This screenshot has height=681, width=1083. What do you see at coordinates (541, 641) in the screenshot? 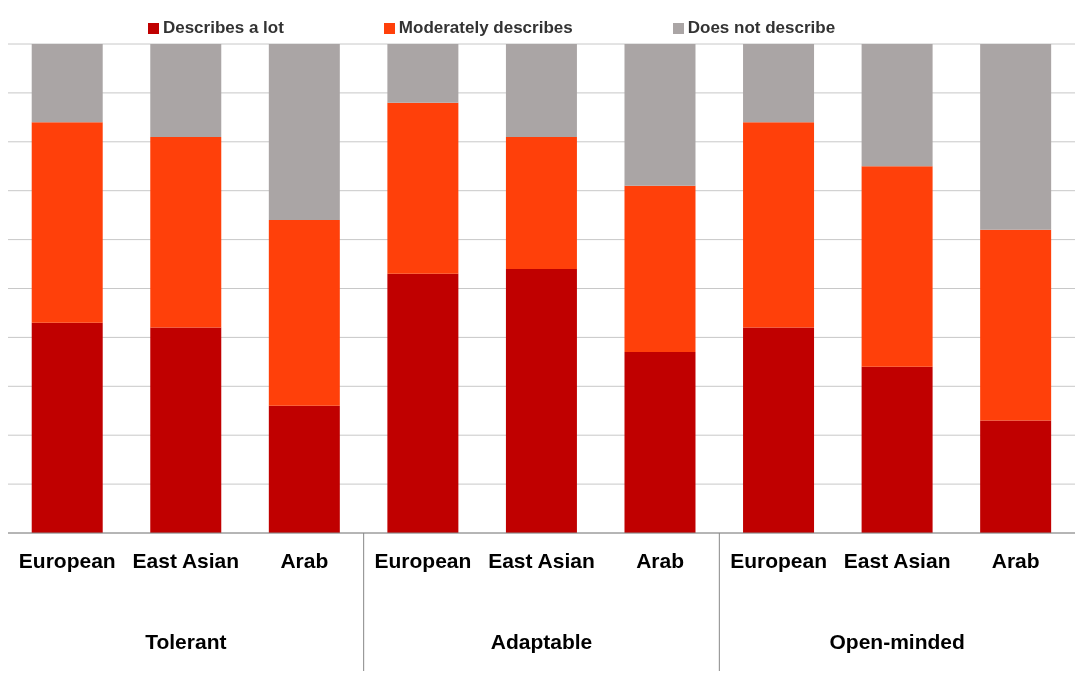
I see `text: Adaptable` at bounding box center [541, 641].